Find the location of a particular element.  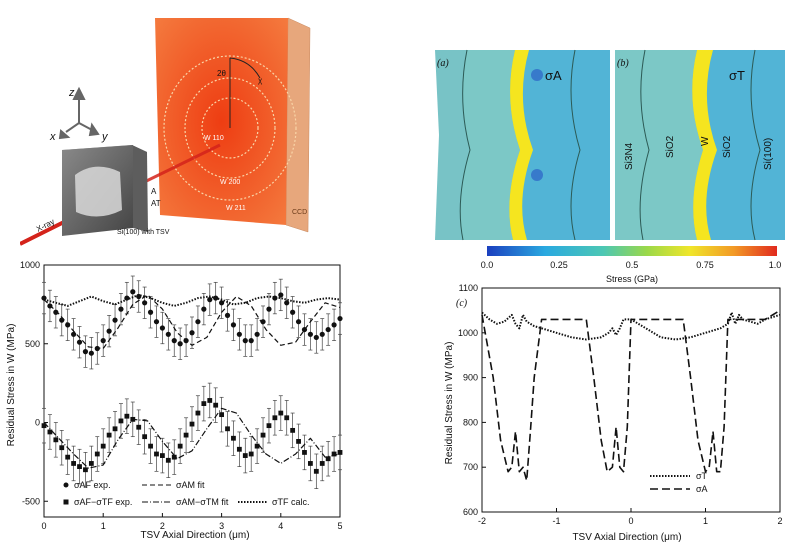

axis-x-label: x is located at coordinates (52, 137).